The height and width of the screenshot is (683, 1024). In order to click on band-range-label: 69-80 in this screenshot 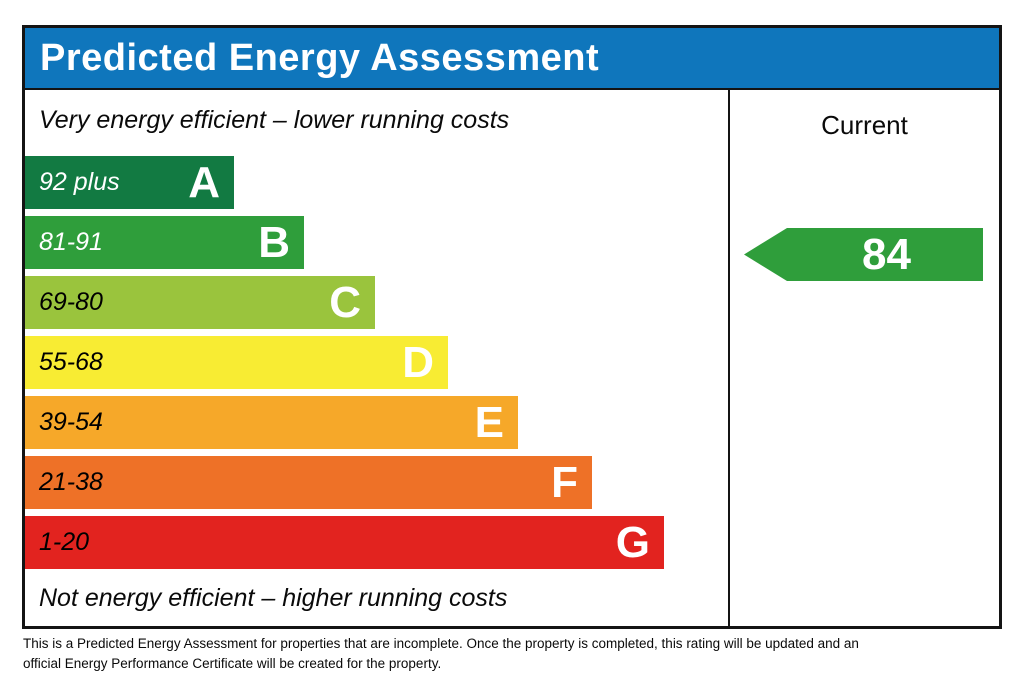, I will do `click(71, 302)`.